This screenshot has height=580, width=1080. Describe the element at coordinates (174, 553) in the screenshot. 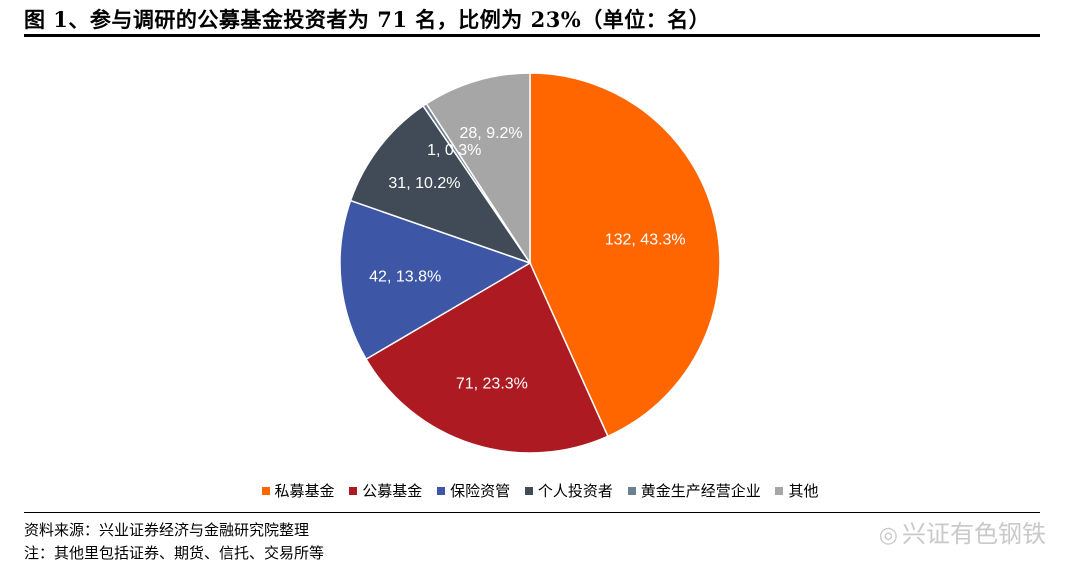

I see `footnote: 注：其他里包括证券、期货、信托、交易所等` at that location.